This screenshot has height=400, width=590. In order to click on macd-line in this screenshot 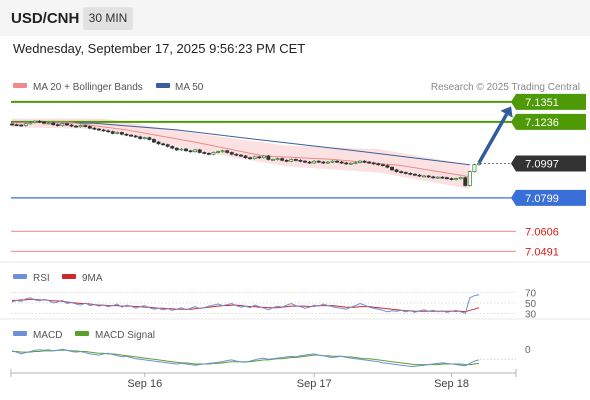, I will do `click(245, 357)`.